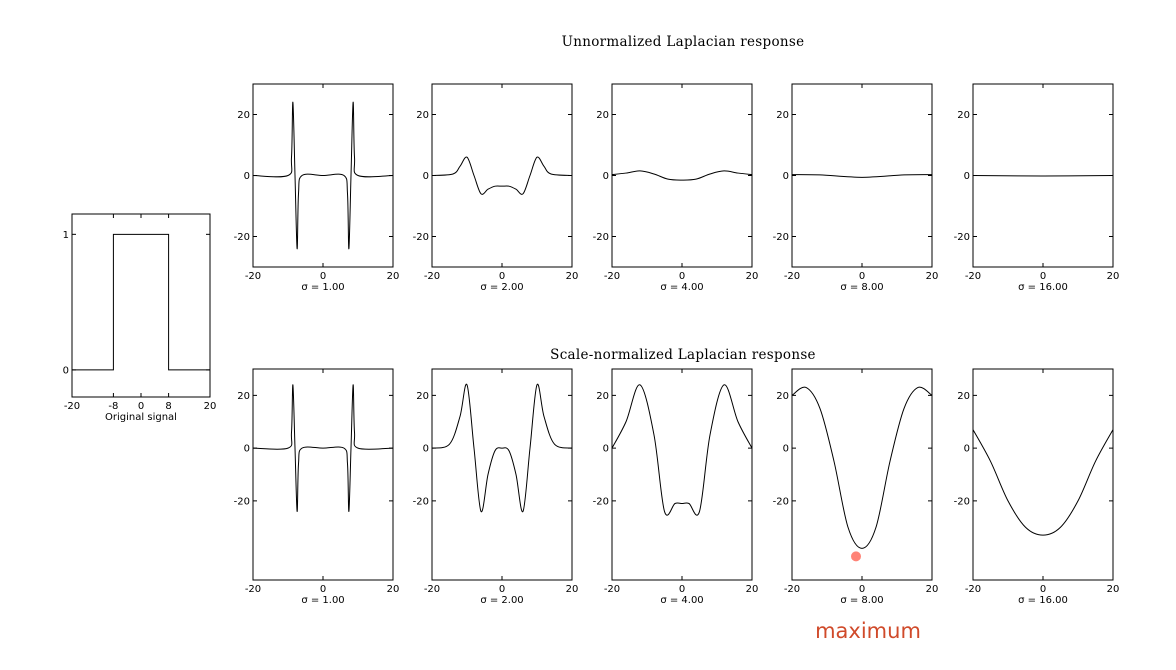 This screenshot has height=670, width=1176. I want to click on bottom-row-title: Scale-normalized Laplacian response, so click(683, 355).